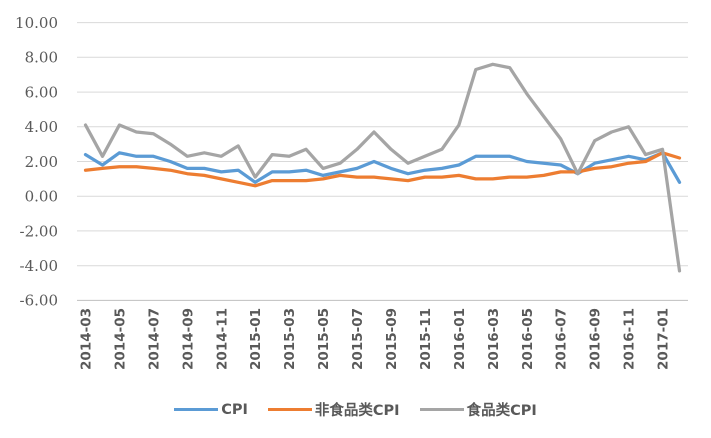  I want to click on y-axis-tick-label: 2.00, so click(41, 162).